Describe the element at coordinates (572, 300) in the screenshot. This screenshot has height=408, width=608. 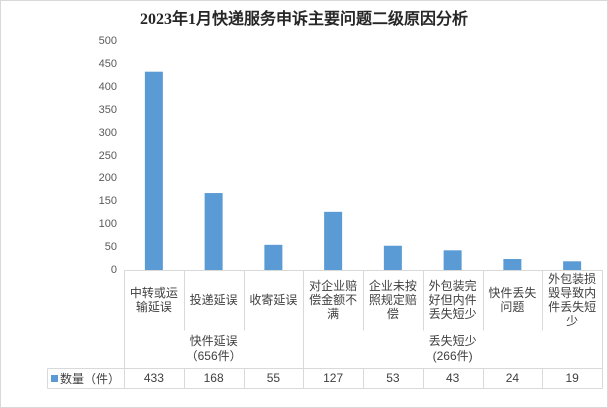
I see `category-label: 外包装损毁导致内件丢失短少` at that location.